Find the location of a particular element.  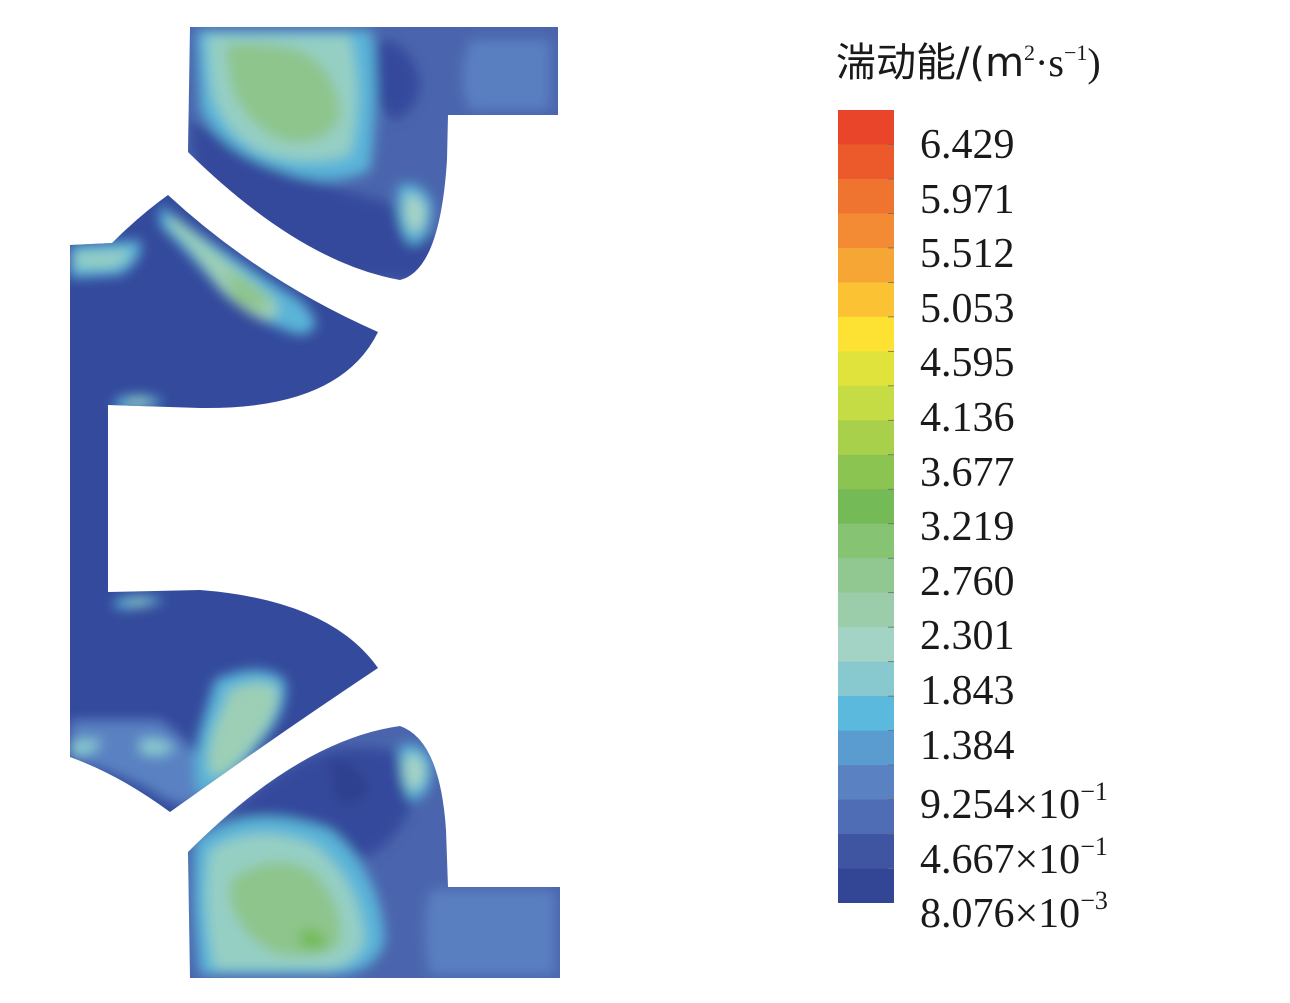

legend-title: 湍动能/(m2·s−1) is located at coordinates (968, 59).